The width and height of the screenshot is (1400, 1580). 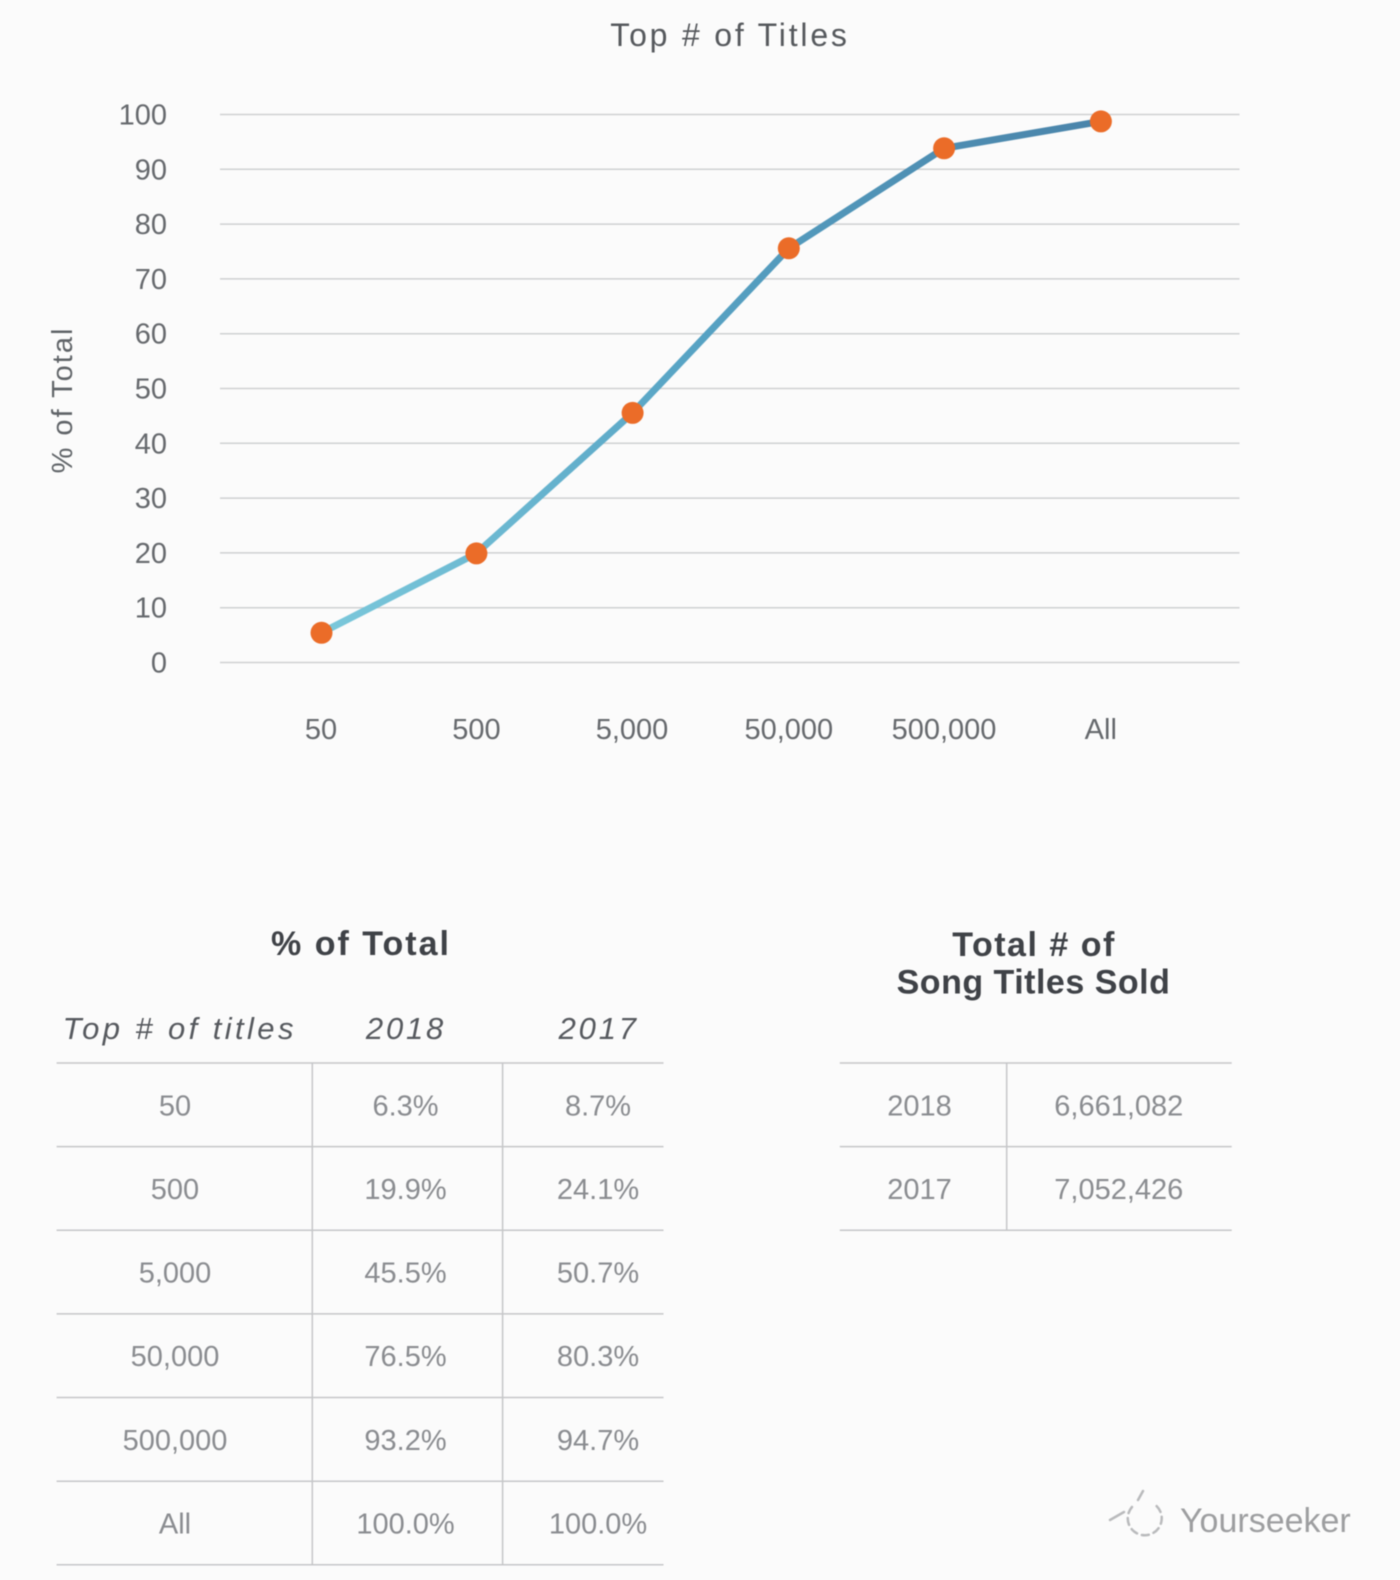 What do you see at coordinates (1034, 983) in the screenshot?
I see `svg-text: Song Titles Sold` at bounding box center [1034, 983].